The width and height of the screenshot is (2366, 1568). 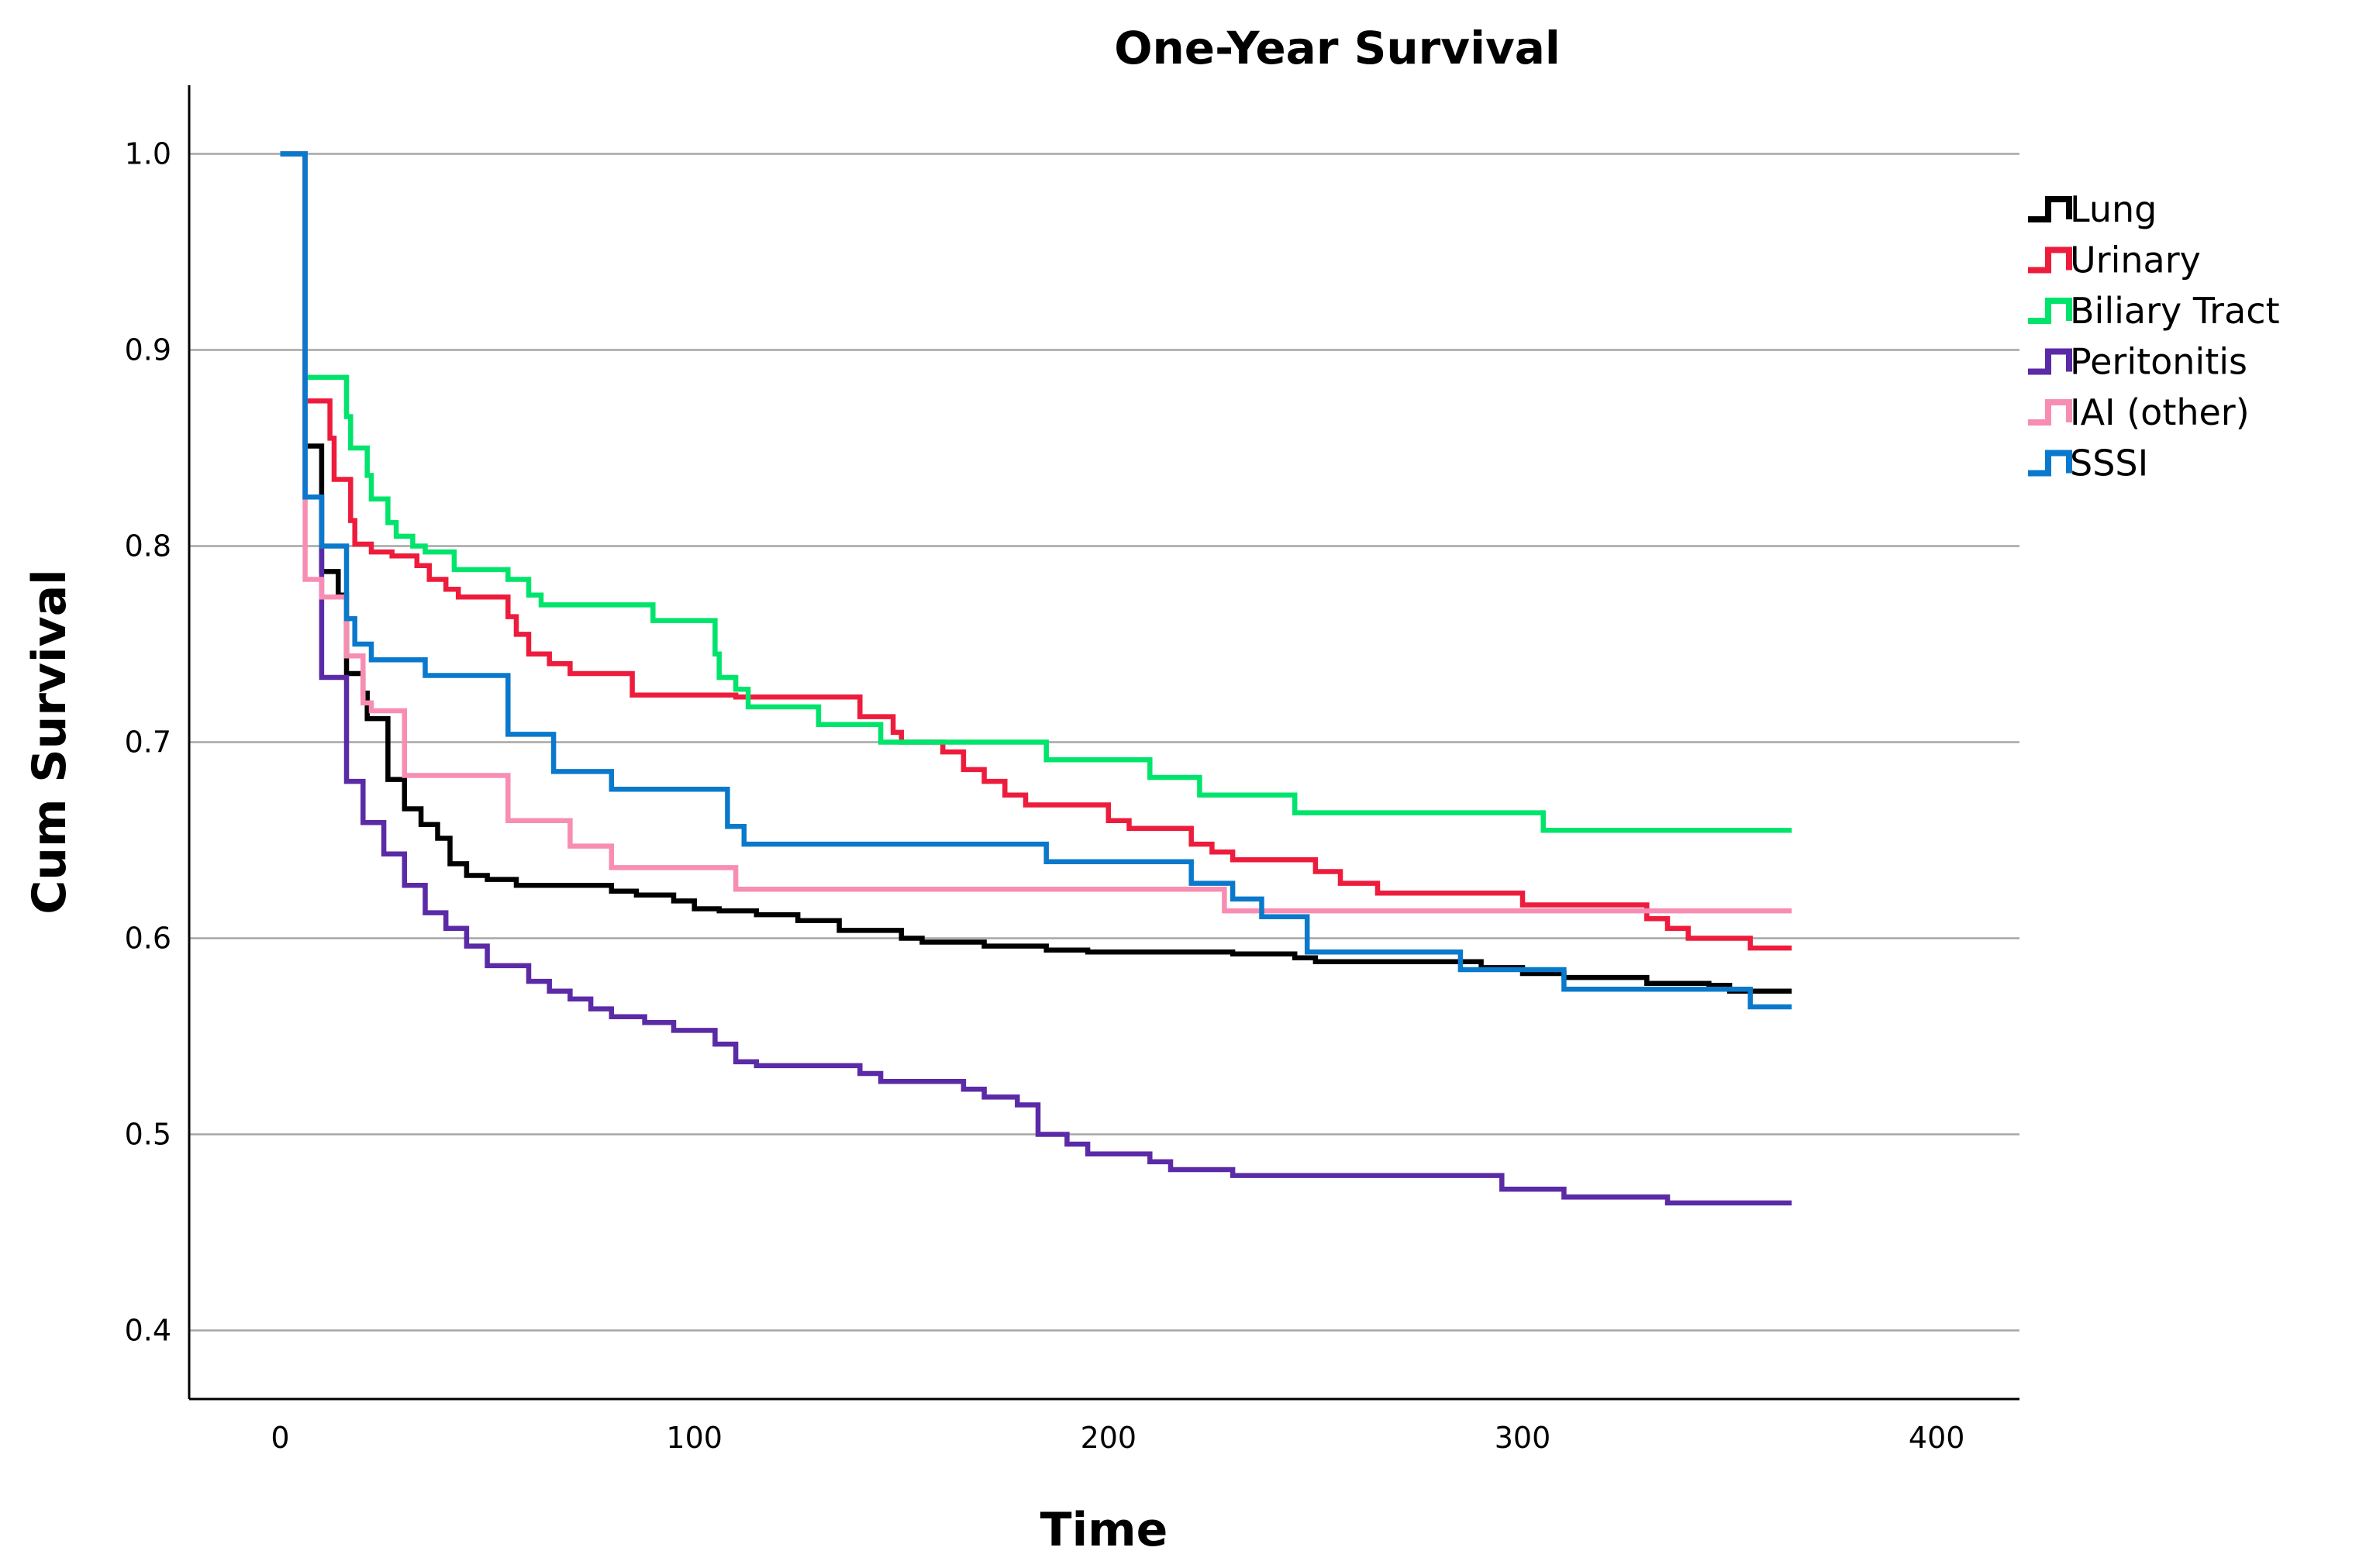 What do you see at coordinates (148, 938) in the screenshot?
I see `y-tick-label: 0.6` at bounding box center [148, 938].